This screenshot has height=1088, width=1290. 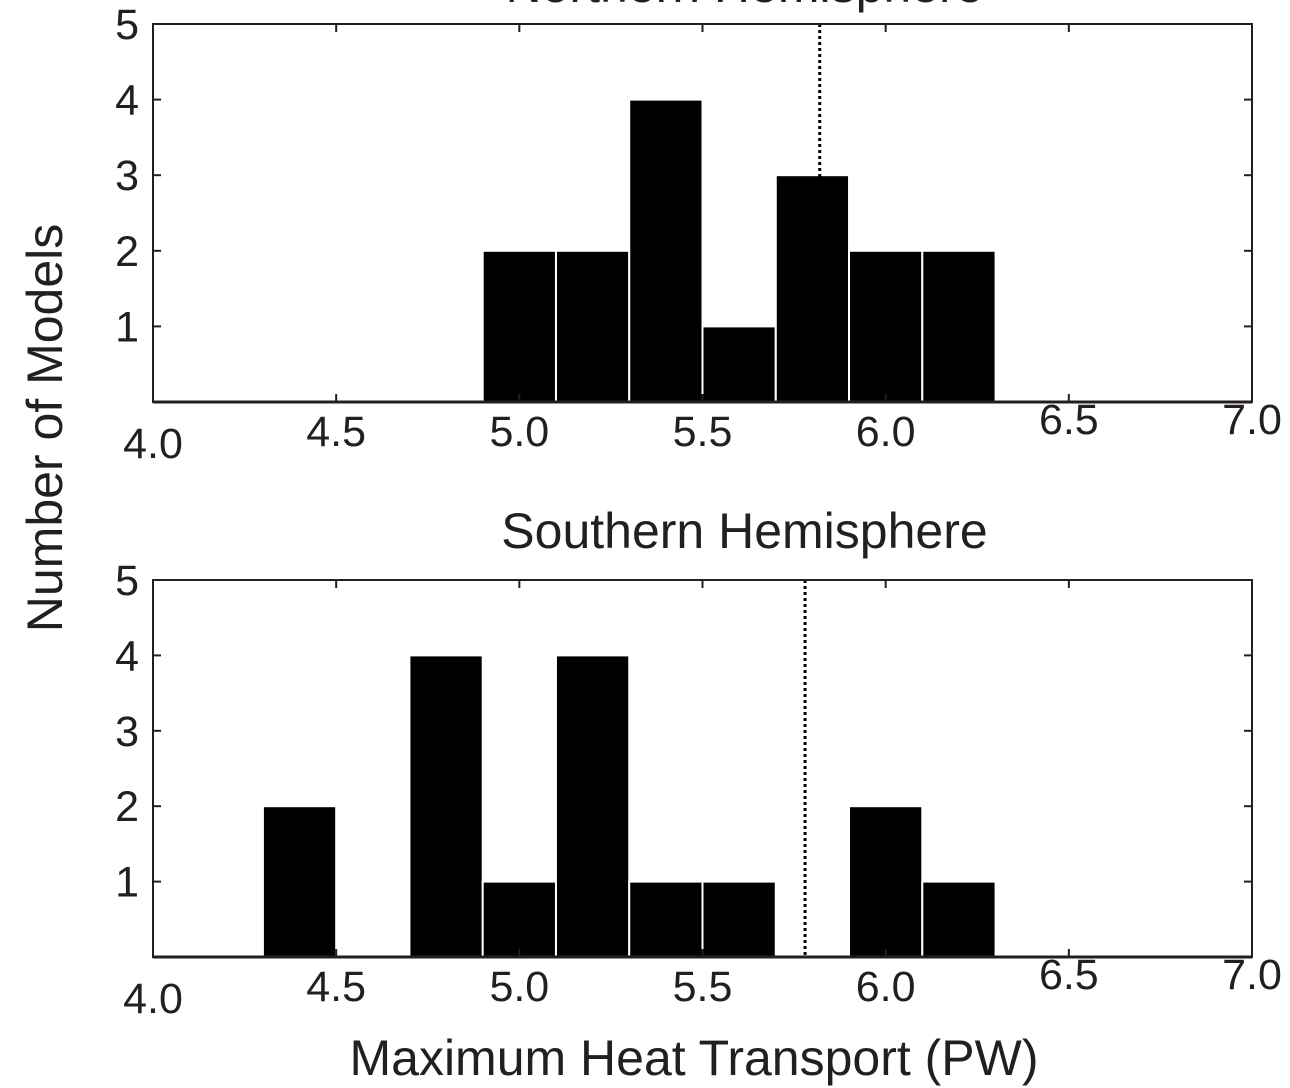 What do you see at coordinates (744, 531) in the screenshot?
I see `panel-title: Southern Hemisphere` at bounding box center [744, 531].